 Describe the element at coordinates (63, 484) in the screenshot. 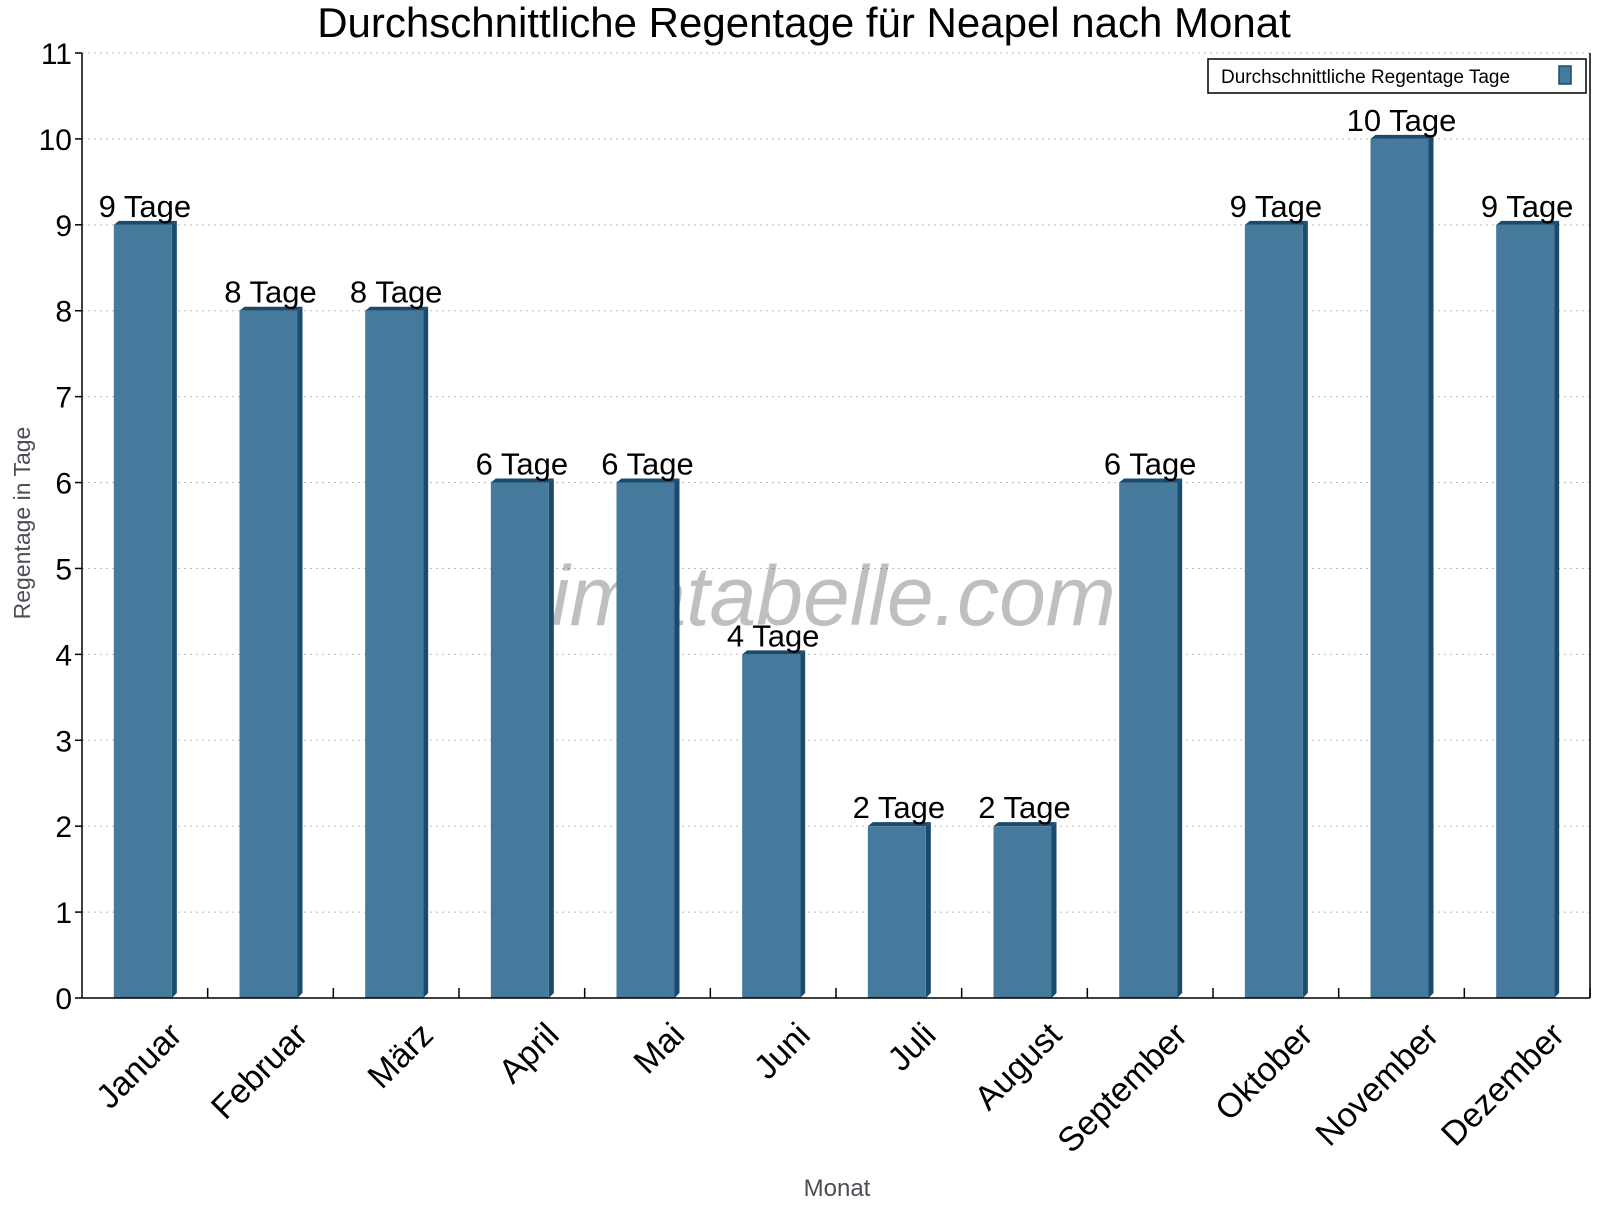

I see `y-tick-label: 6` at that location.